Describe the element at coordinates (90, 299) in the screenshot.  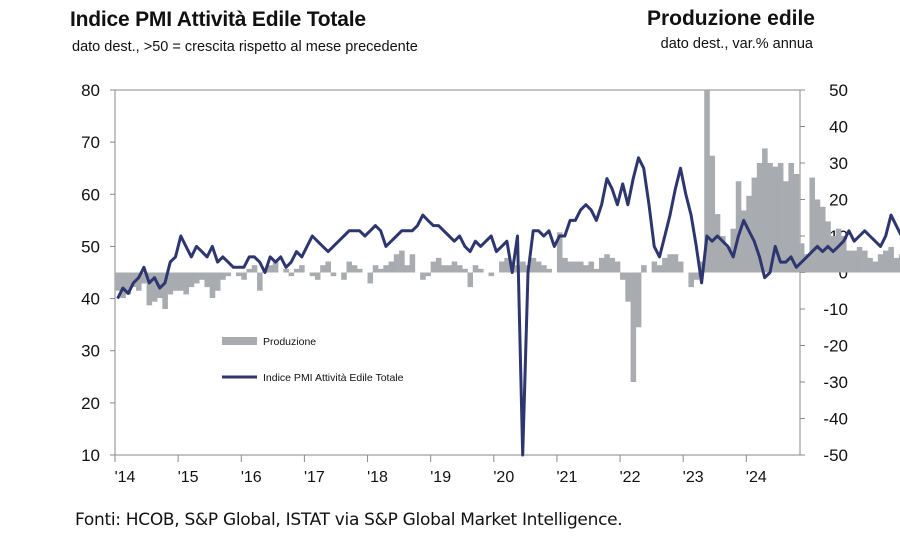
I see `left-tick-label: 40` at that location.